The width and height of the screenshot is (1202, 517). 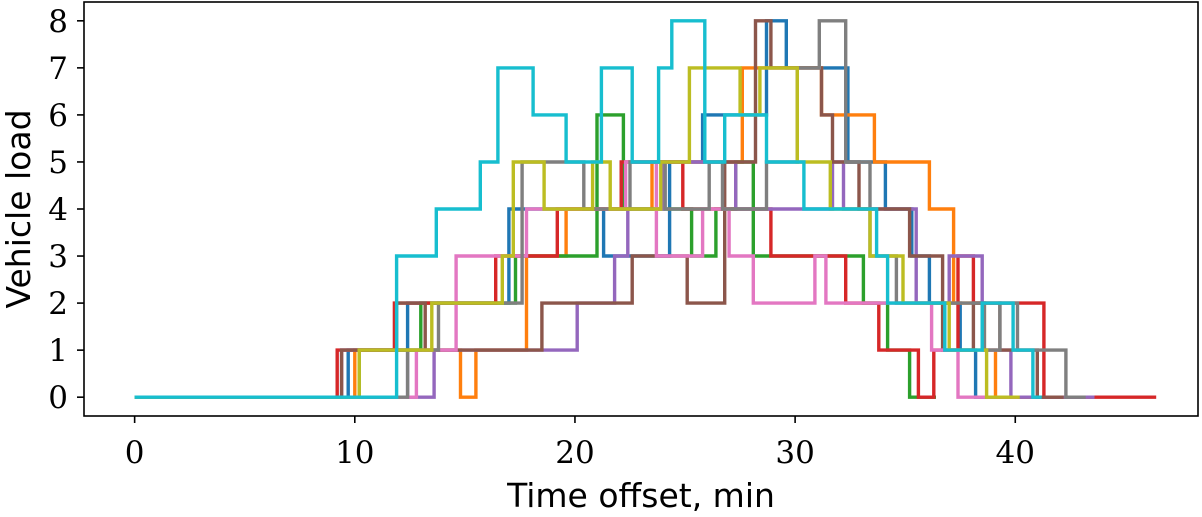 What do you see at coordinates (58, 116) in the screenshot?
I see `y-tick-label: 6` at bounding box center [58, 116].